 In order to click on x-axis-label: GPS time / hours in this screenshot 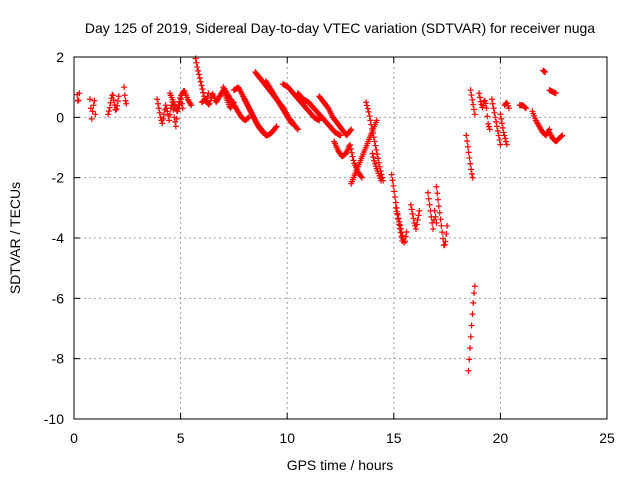, I will do `click(340, 465)`.